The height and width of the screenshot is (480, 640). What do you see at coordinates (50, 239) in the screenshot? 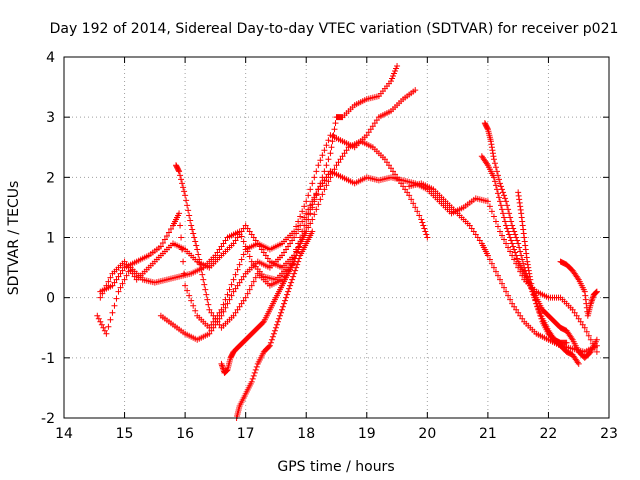
I see `y-tick-label: 1` at bounding box center [50, 239].